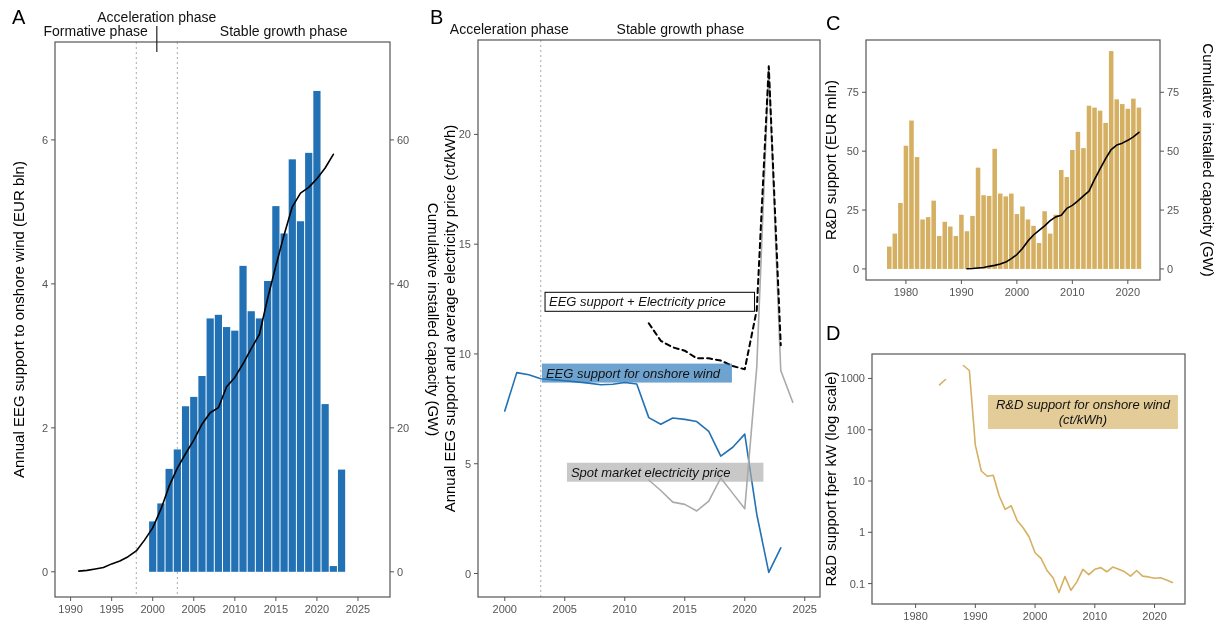 This screenshot has height=621, width=1217. I want to click on y-axis-title: Annual EEG support and average electricity price (ct/kWh), so click(449, 318).